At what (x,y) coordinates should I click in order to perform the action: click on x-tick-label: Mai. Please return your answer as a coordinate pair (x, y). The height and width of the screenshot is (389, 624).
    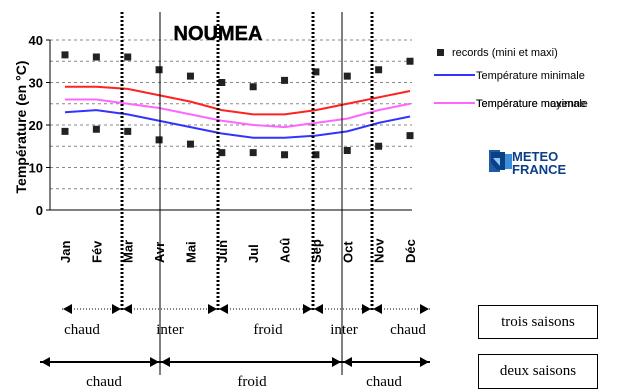
    Looking at the image, I should click on (190, 252).